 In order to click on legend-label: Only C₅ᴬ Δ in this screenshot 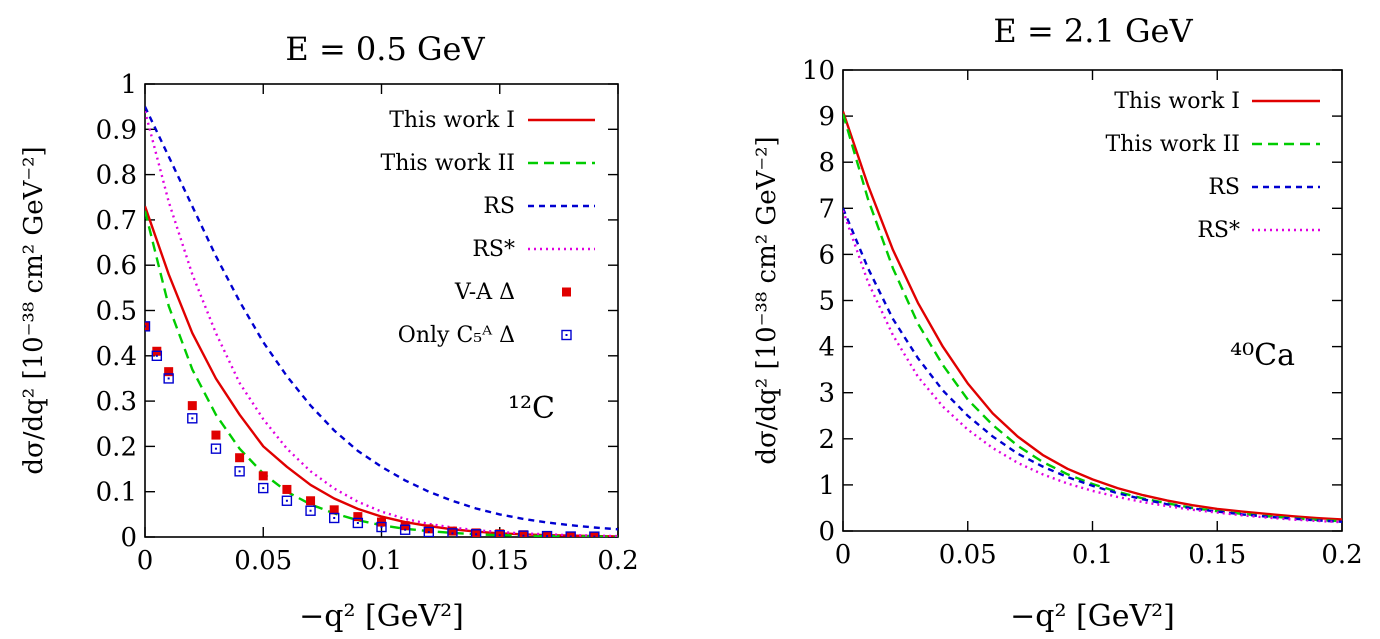, I will do `click(456, 335)`.